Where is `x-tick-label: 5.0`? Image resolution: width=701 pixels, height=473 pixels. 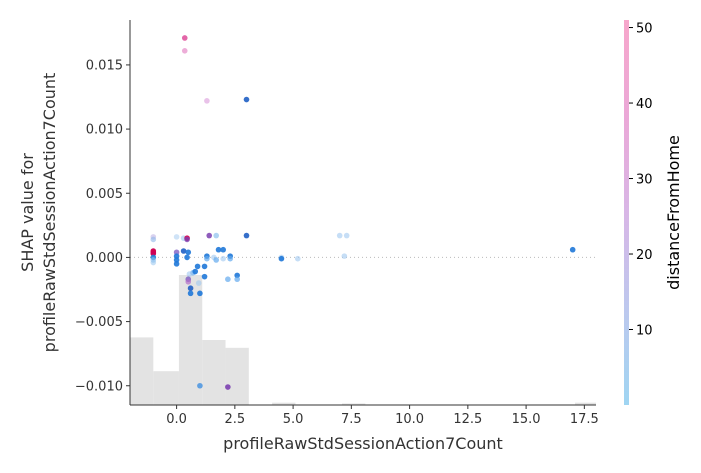
x-tick-label: 5.0 is located at coordinates (293, 419).